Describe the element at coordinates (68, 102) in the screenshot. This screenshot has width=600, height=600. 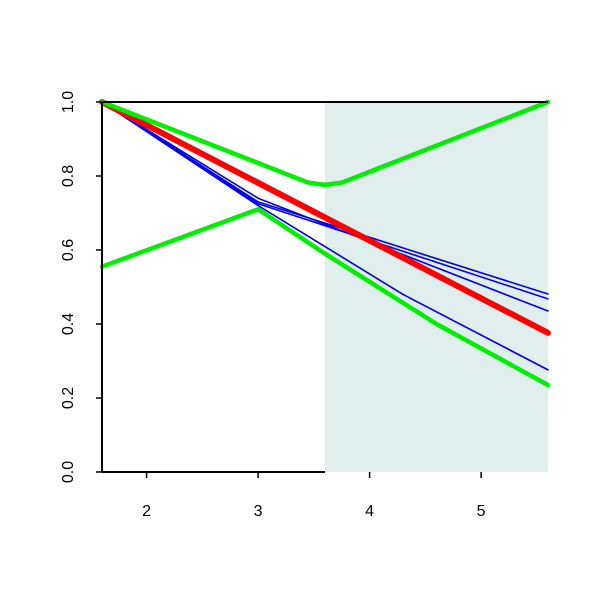
I see `y-tick-label: 1.0` at that location.